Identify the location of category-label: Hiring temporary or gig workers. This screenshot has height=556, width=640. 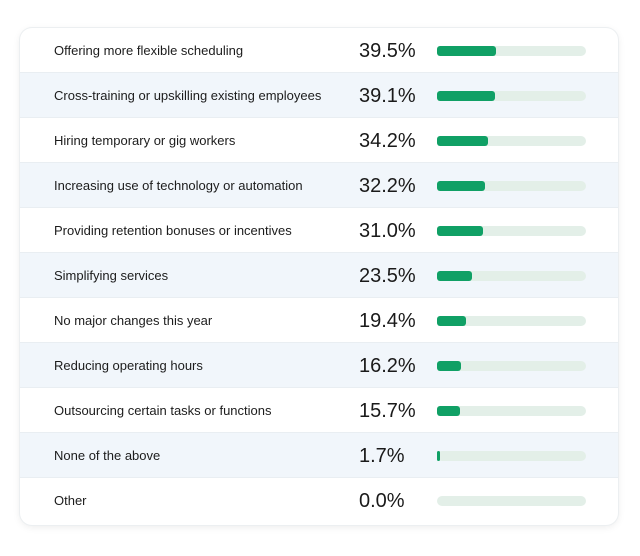
(145, 140).